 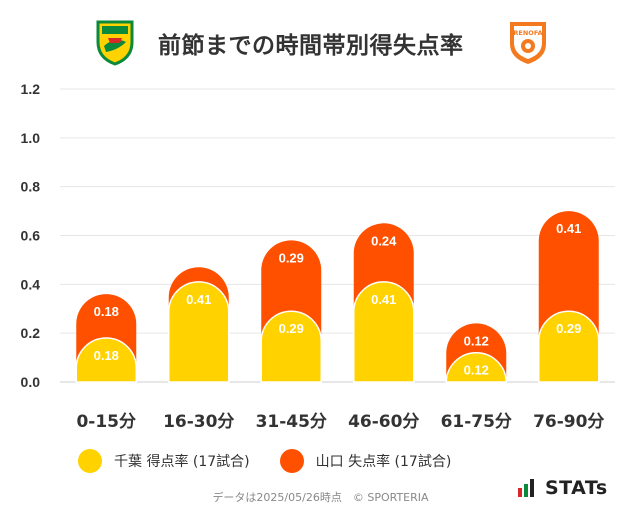 What do you see at coordinates (476, 422) in the screenshot?
I see `x-tick-label: 61-75分` at bounding box center [476, 422].